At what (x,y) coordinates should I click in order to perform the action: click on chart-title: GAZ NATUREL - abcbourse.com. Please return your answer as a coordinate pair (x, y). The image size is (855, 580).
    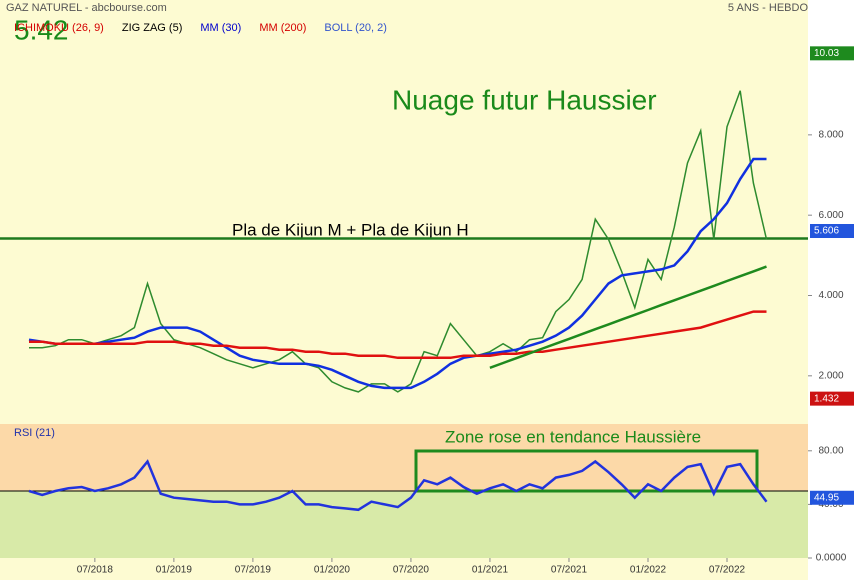
    Looking at the image, I should click on (86, 8).